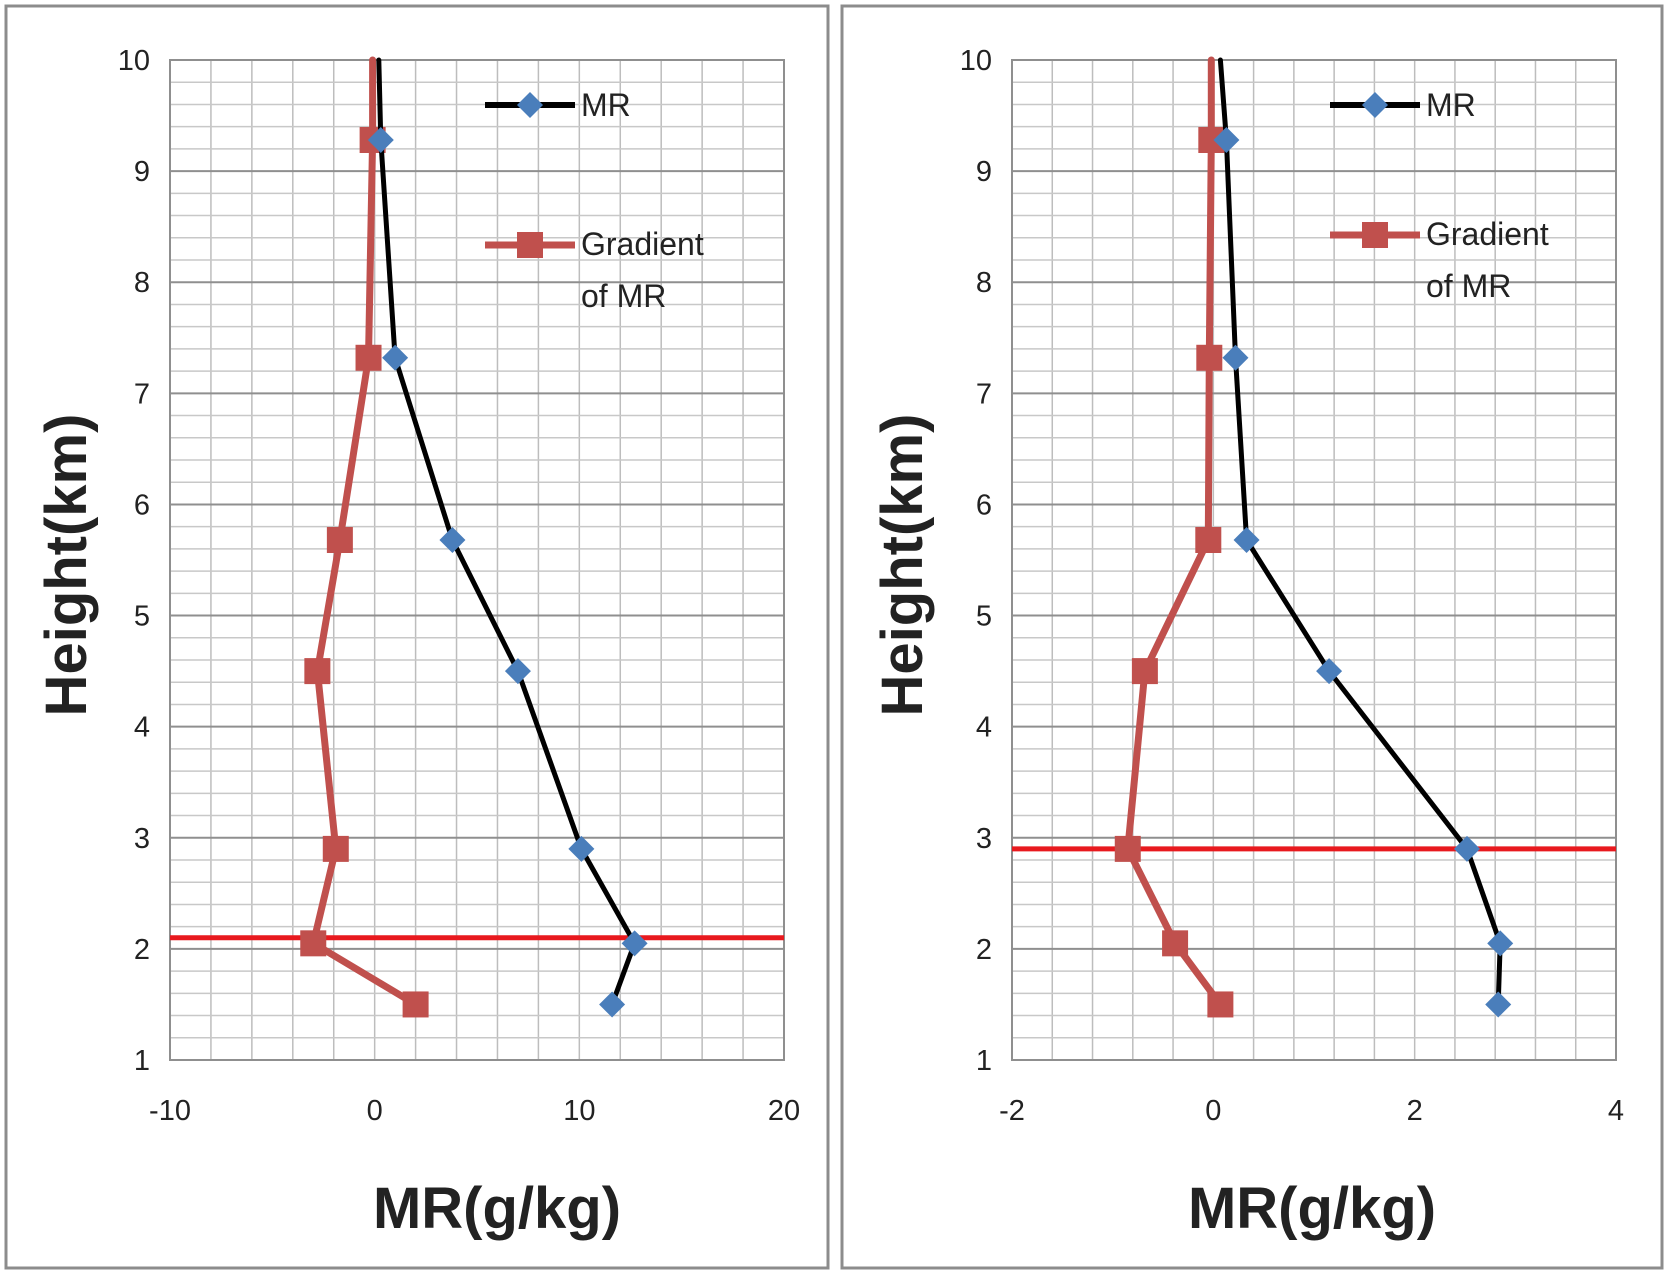 This screenshot has height=1278, width=1668. Describe the element at coordinates (170, 1111) in the screenshot. I see `x-tick-label: -10` at that location.